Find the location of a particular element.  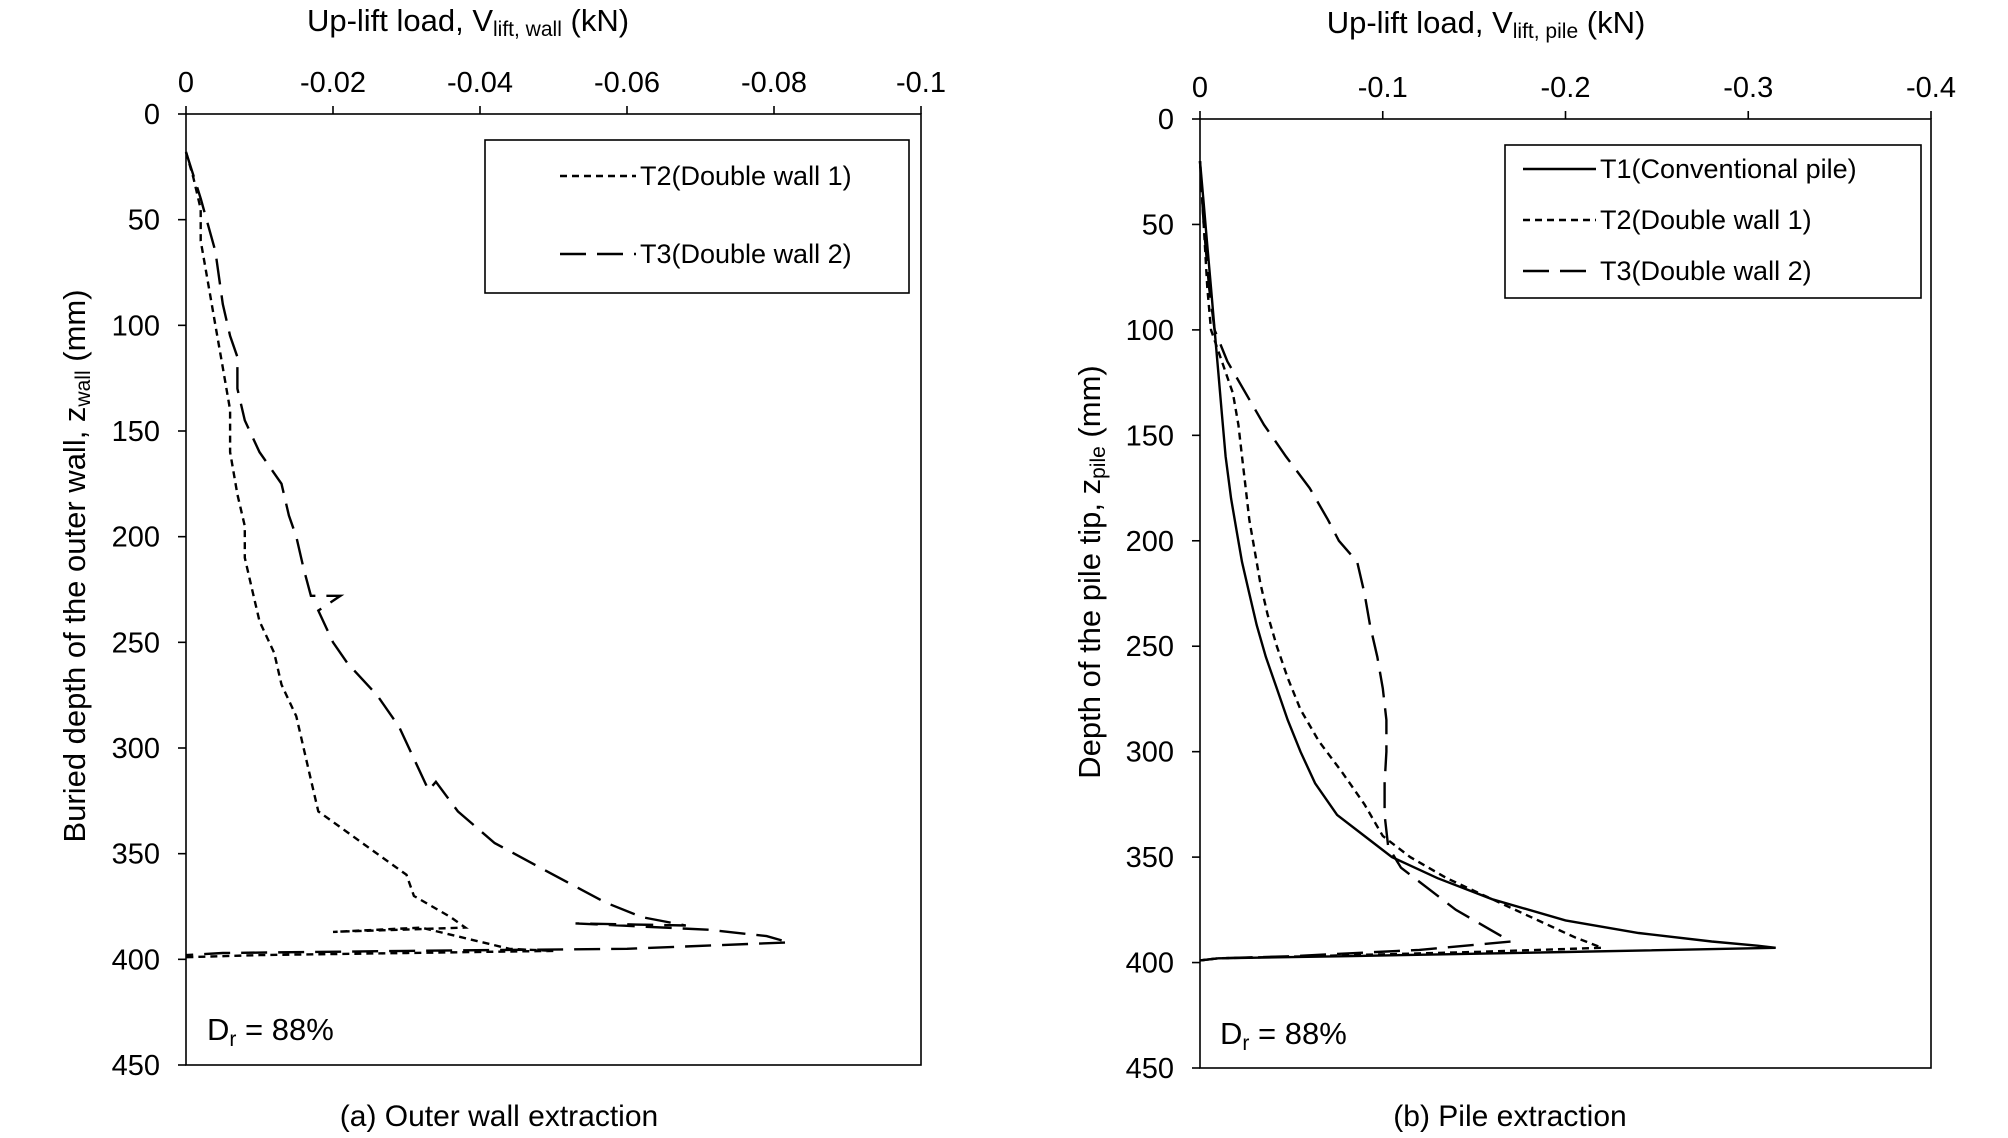

x-tick-label: -0.4 is located at coordinates (1931, 88).